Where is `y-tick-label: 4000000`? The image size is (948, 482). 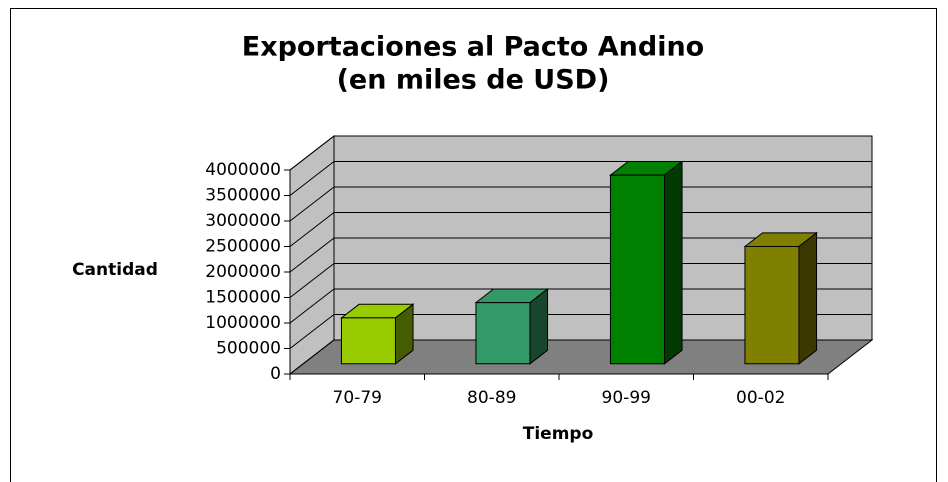
y-tick-label: 4000000 is located at coordinates (243, 170).